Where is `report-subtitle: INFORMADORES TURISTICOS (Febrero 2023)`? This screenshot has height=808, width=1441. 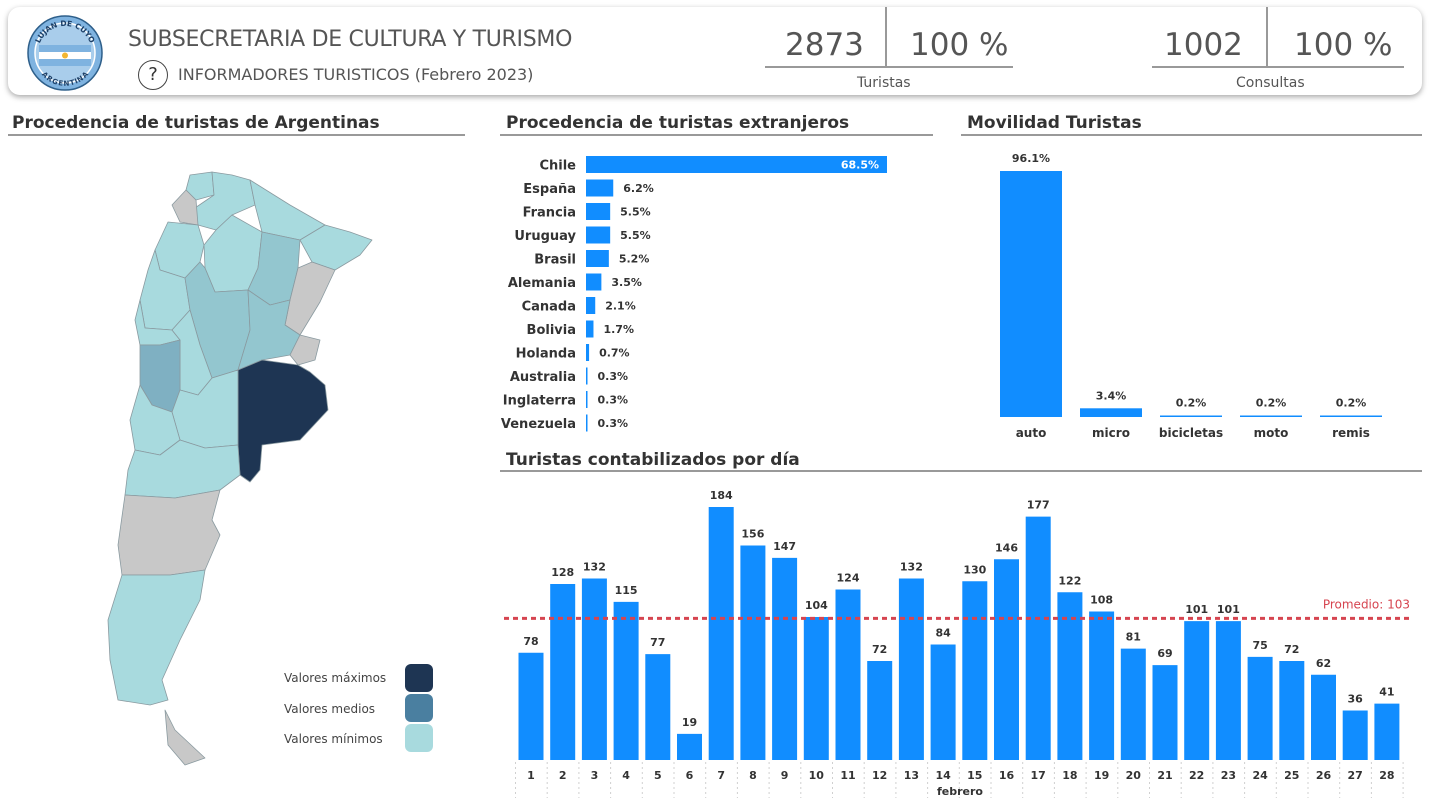 report-subtitle: INFORMADORES TURISTICOS (Febrero 2023) is located at coordinates (356, 74).